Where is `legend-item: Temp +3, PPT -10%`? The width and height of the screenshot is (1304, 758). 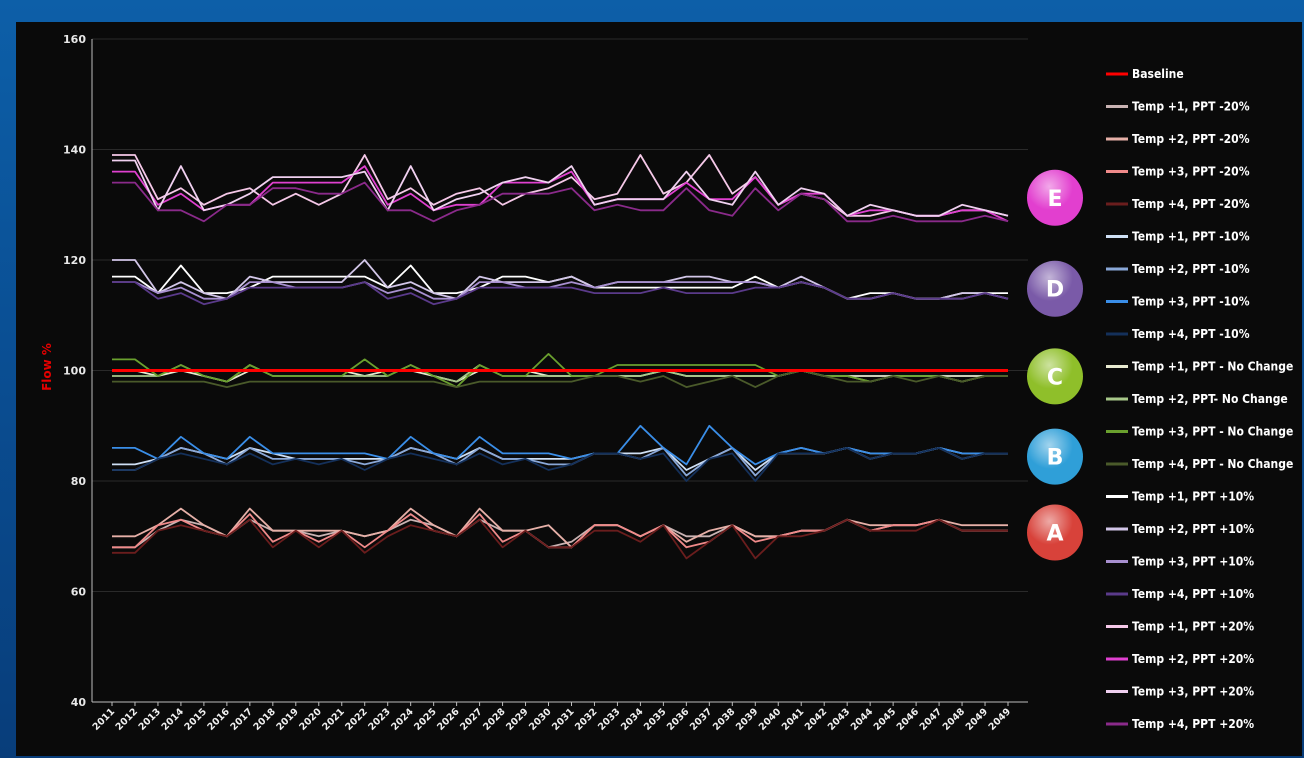 legend-item: Temp +3, PPT -10% is located at coordinates (1178, 302).